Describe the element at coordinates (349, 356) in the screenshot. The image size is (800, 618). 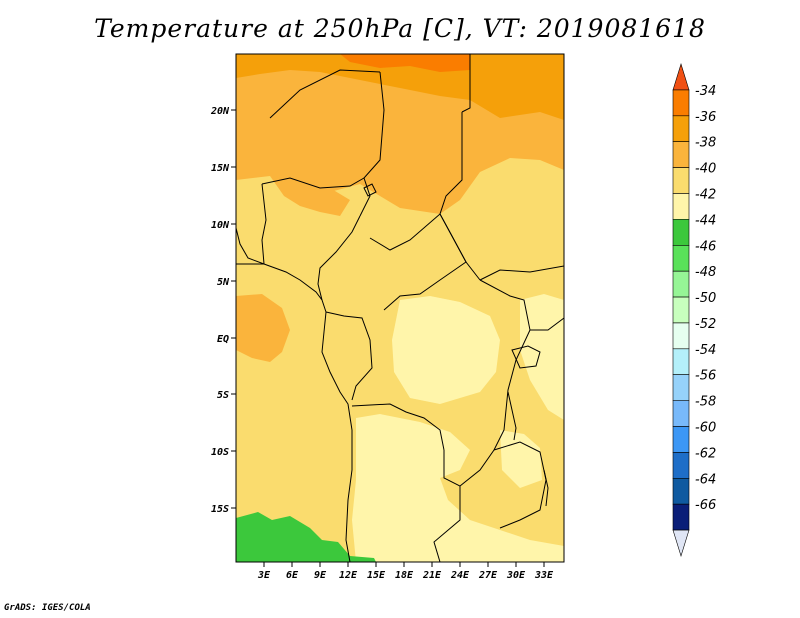
I see `border-congo-drc` at that location.